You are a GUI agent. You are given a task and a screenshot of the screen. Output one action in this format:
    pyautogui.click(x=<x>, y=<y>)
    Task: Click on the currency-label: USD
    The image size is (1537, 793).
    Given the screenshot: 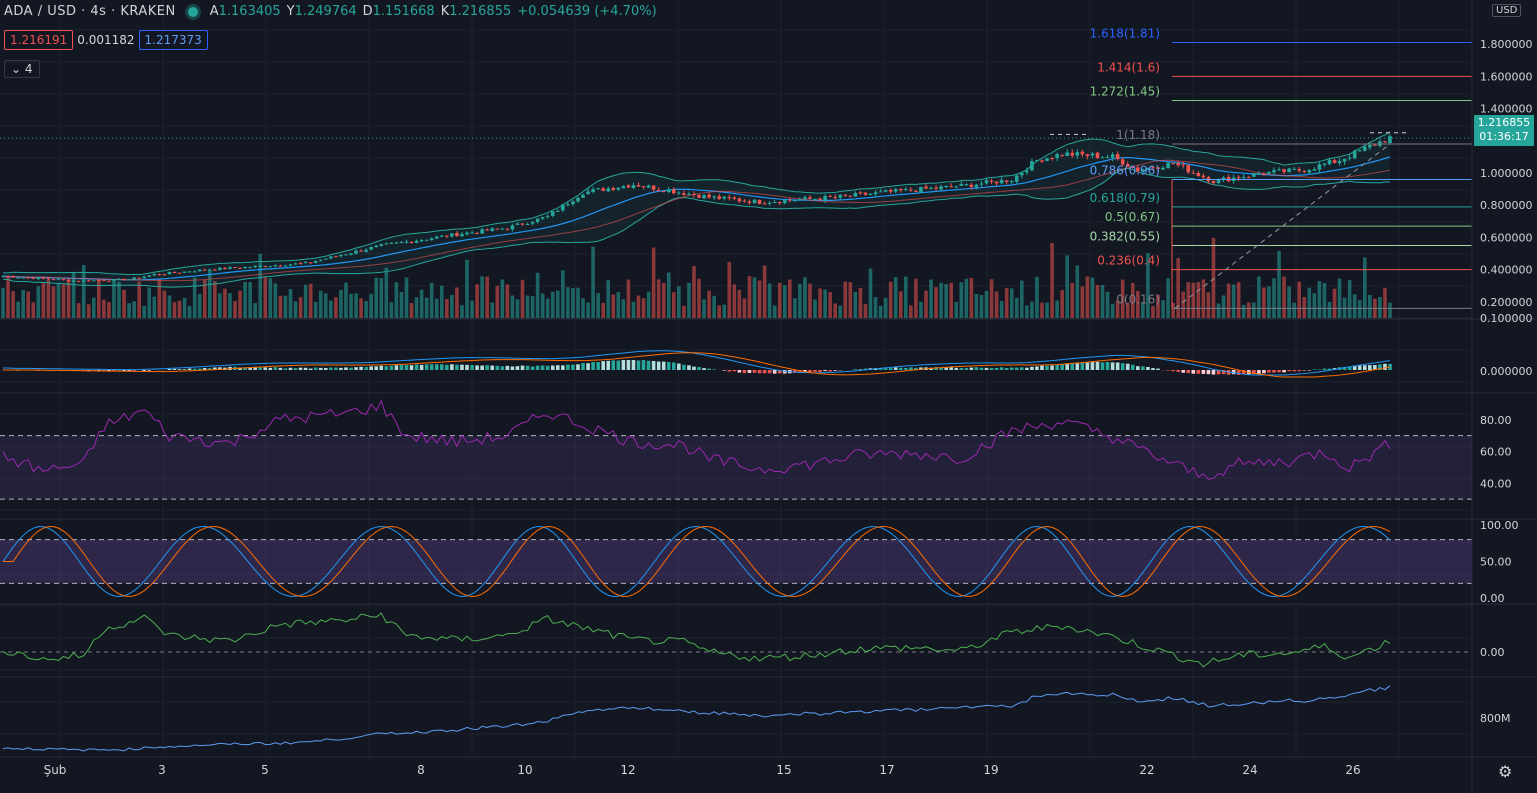 What is the action you would take?
    pyautogui.click(x=1507, y=10)
    